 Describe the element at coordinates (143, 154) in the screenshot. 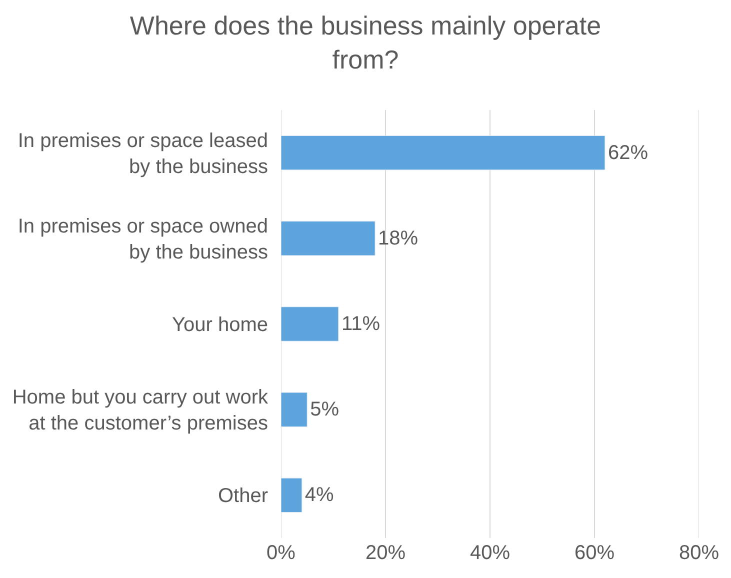

I see `y-tick-label: In premises or space leased by the business` at that location.